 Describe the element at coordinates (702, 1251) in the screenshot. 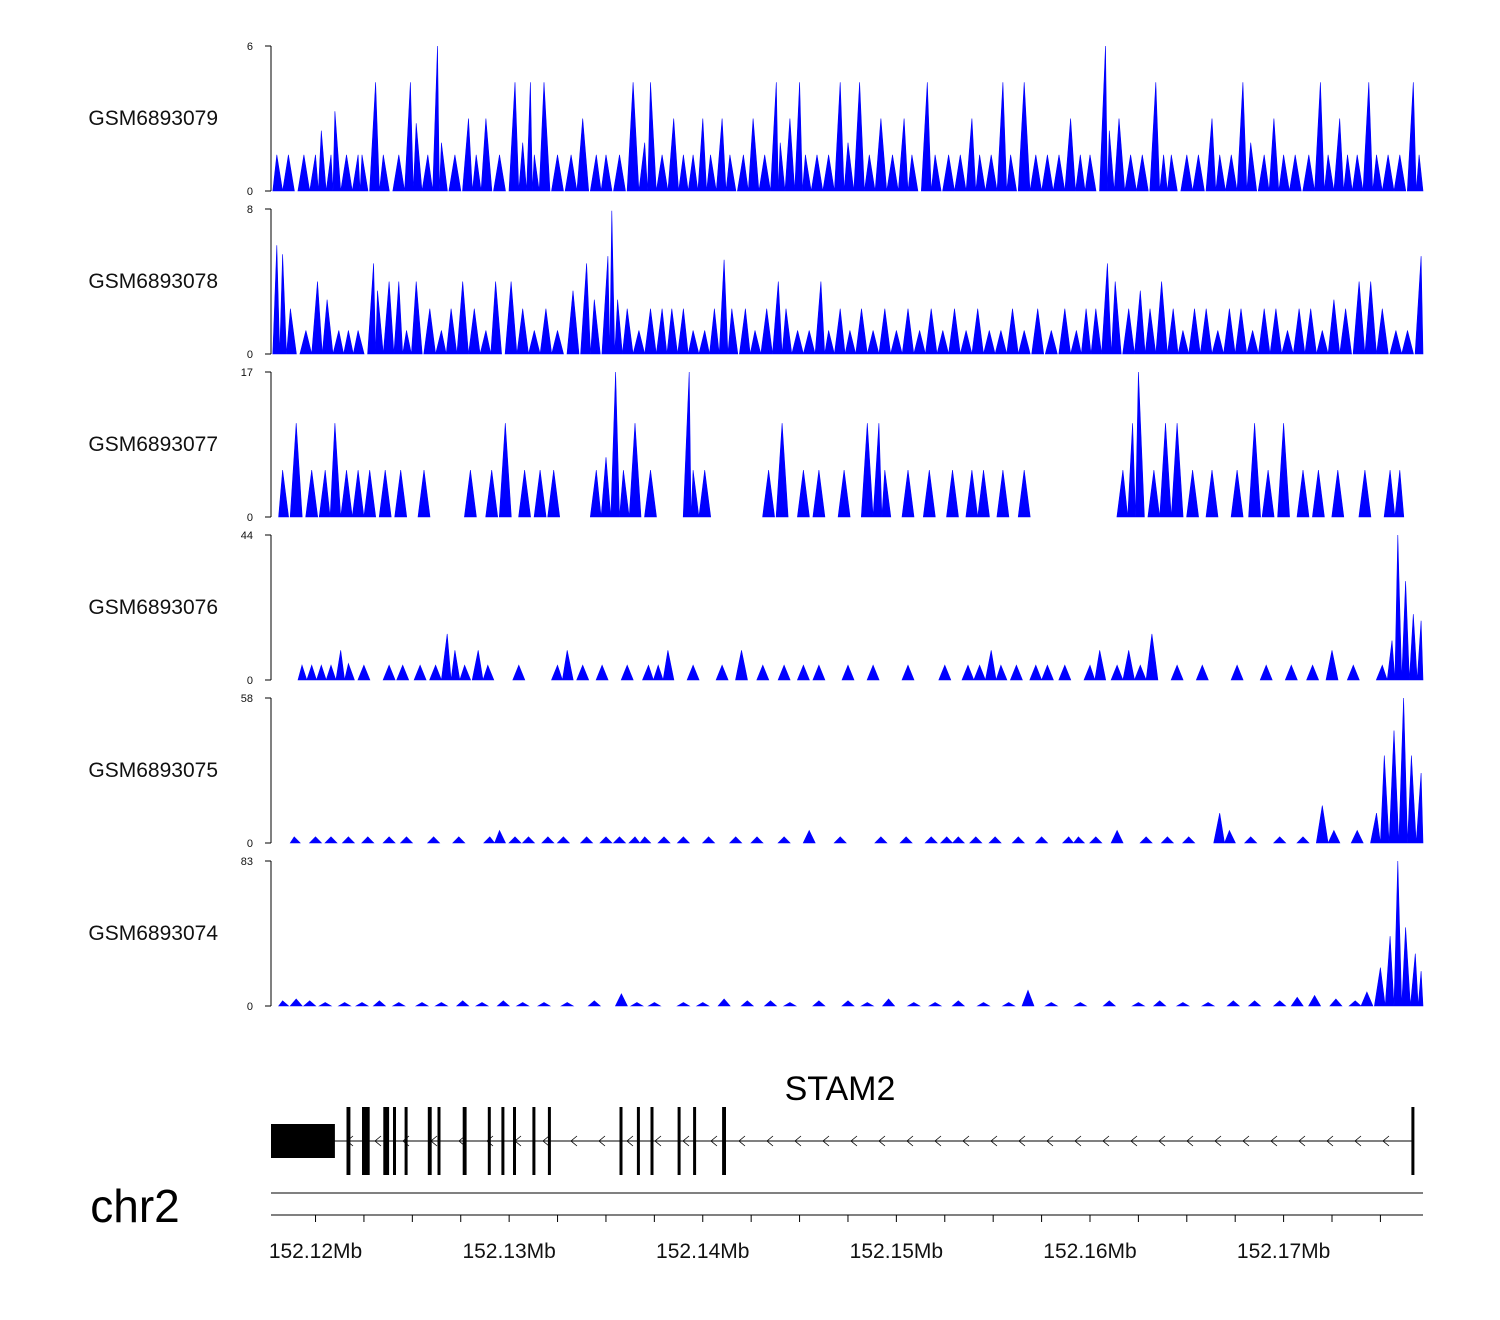

I see `axis-tick-label: 152.14Mb` at that location.